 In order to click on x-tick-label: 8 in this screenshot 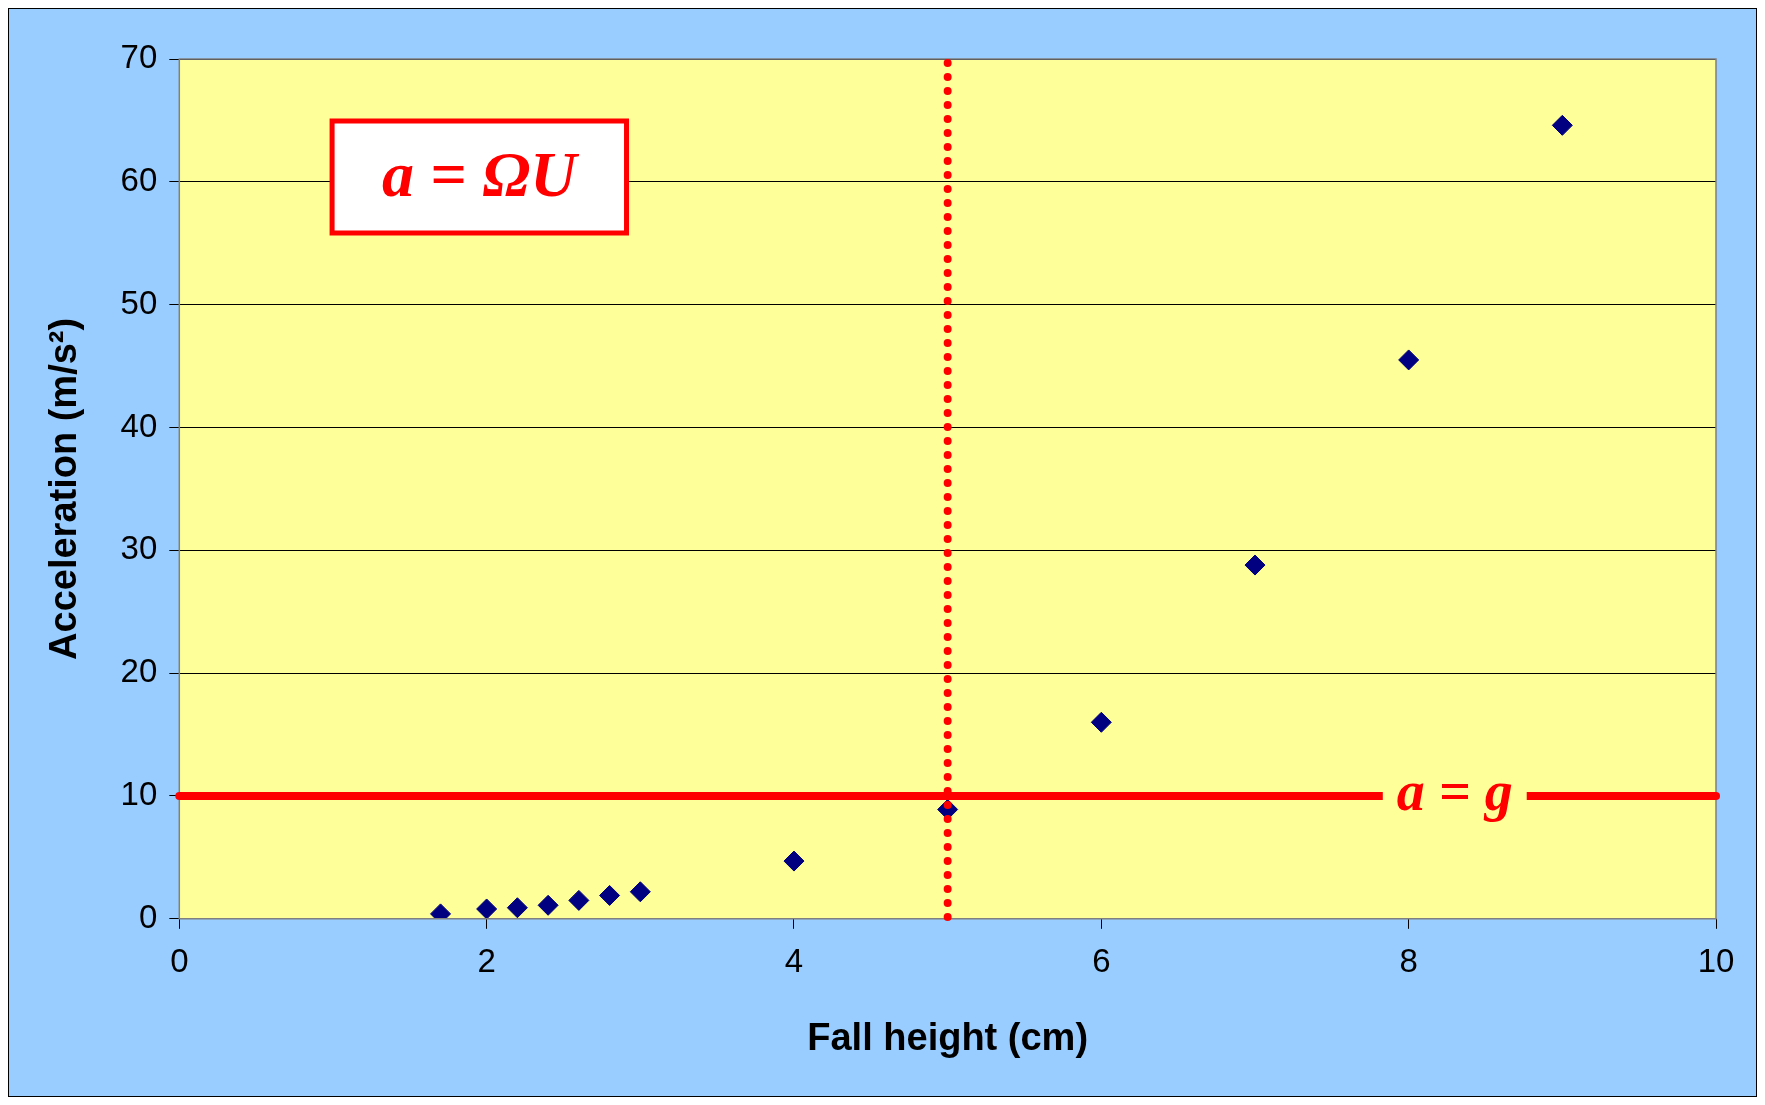, I will do `click(1408, 960)`.